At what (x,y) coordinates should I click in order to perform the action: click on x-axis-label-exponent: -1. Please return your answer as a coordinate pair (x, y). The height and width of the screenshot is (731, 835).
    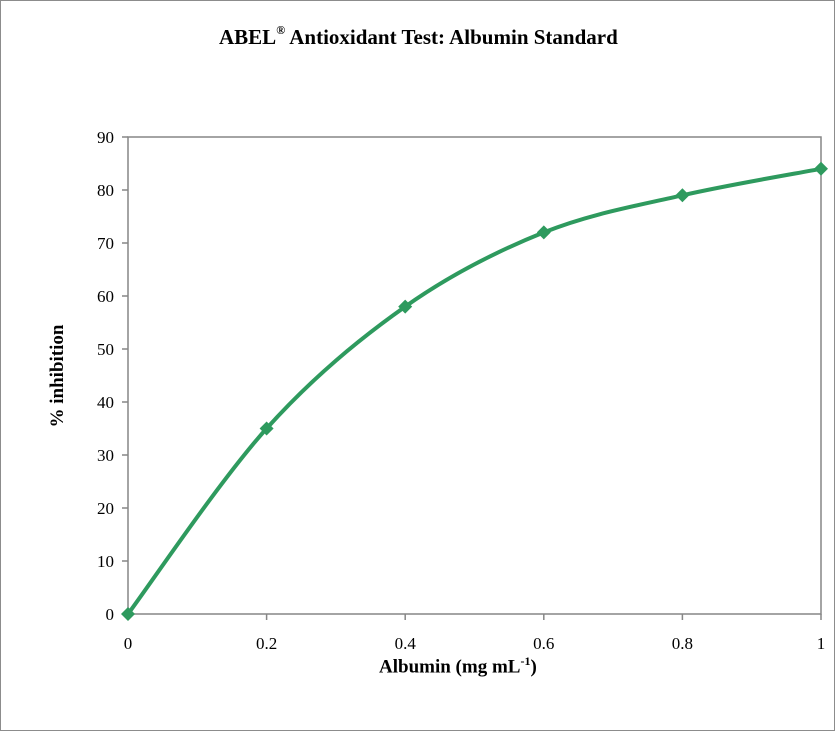
    Looking at the image, I should click on (525, 661).